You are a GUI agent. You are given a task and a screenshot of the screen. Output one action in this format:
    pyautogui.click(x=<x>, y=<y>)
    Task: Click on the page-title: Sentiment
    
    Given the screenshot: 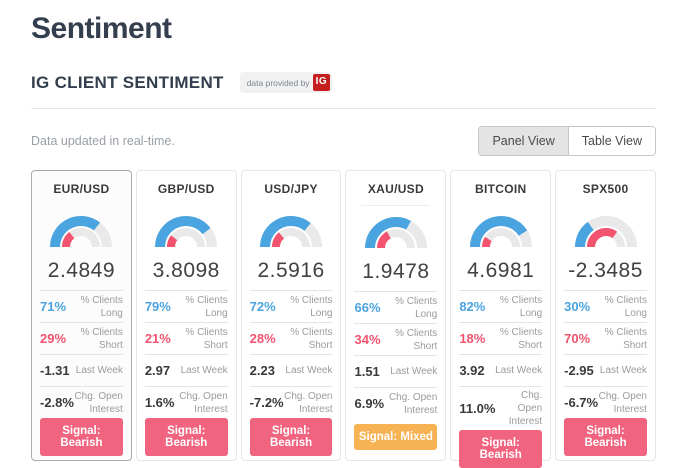 What is the action you would take?
    pyautogui.click(x=101, y=28)
    